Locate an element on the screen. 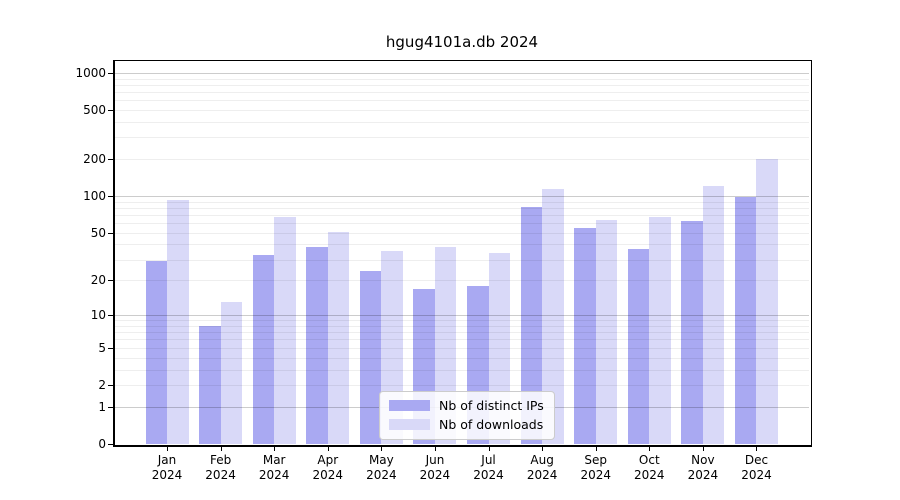 Image resolution: width=900 pixels, height=500 pixels. x-tick-label-Nov: Nov 2024 is located at coordinates (703, 468).